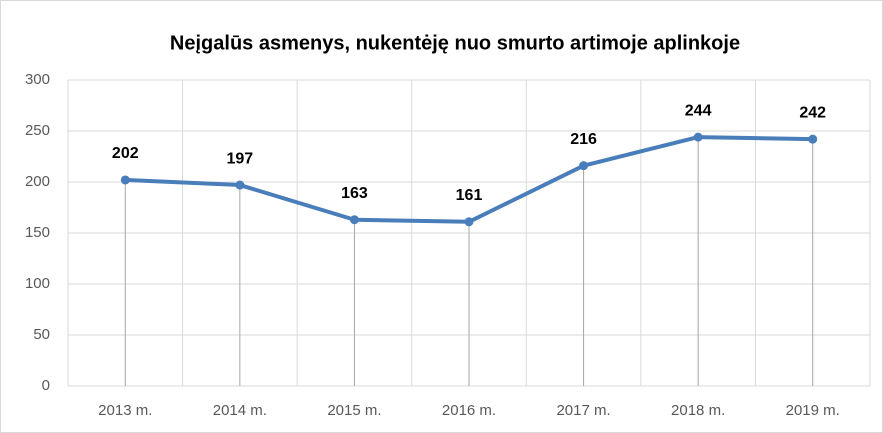 This screenshot has height=433, width=883. Describe the element at coordinates (46, 385) in the screenshot. I see `y-tick-label: 0` at that location.